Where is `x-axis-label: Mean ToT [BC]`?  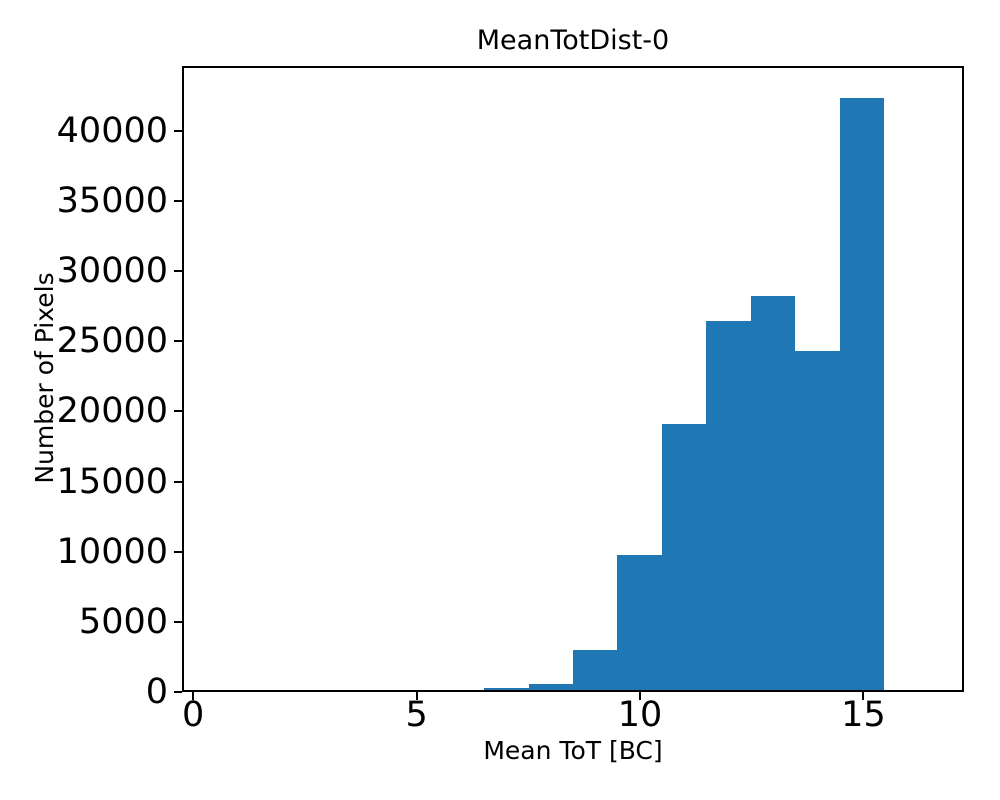 x-axis-label: Mean ToT [BC] is located at coordinates (573, 750).